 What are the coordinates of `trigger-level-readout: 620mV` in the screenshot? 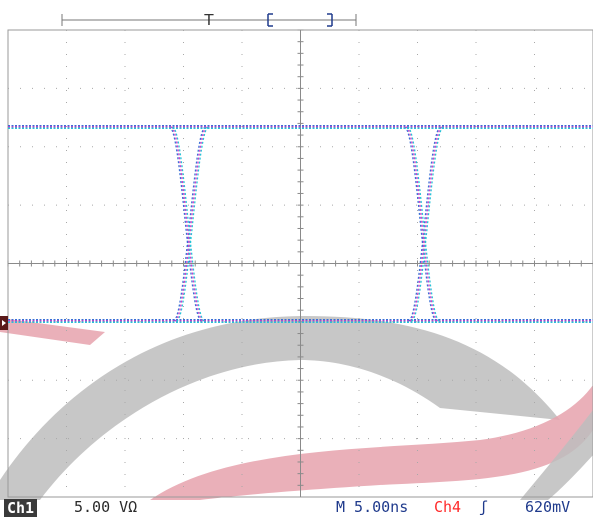 It's located at (548, 507).